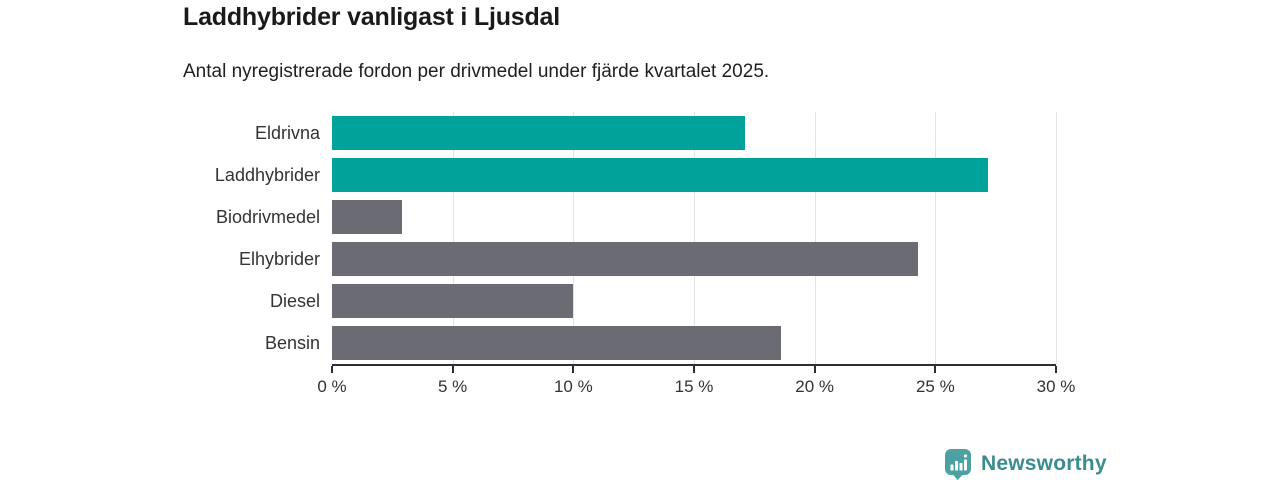 The height and width of the screenshot is (480, 1280). I want to click on x-axis-tick-label: 10 %, so click(573, 386).